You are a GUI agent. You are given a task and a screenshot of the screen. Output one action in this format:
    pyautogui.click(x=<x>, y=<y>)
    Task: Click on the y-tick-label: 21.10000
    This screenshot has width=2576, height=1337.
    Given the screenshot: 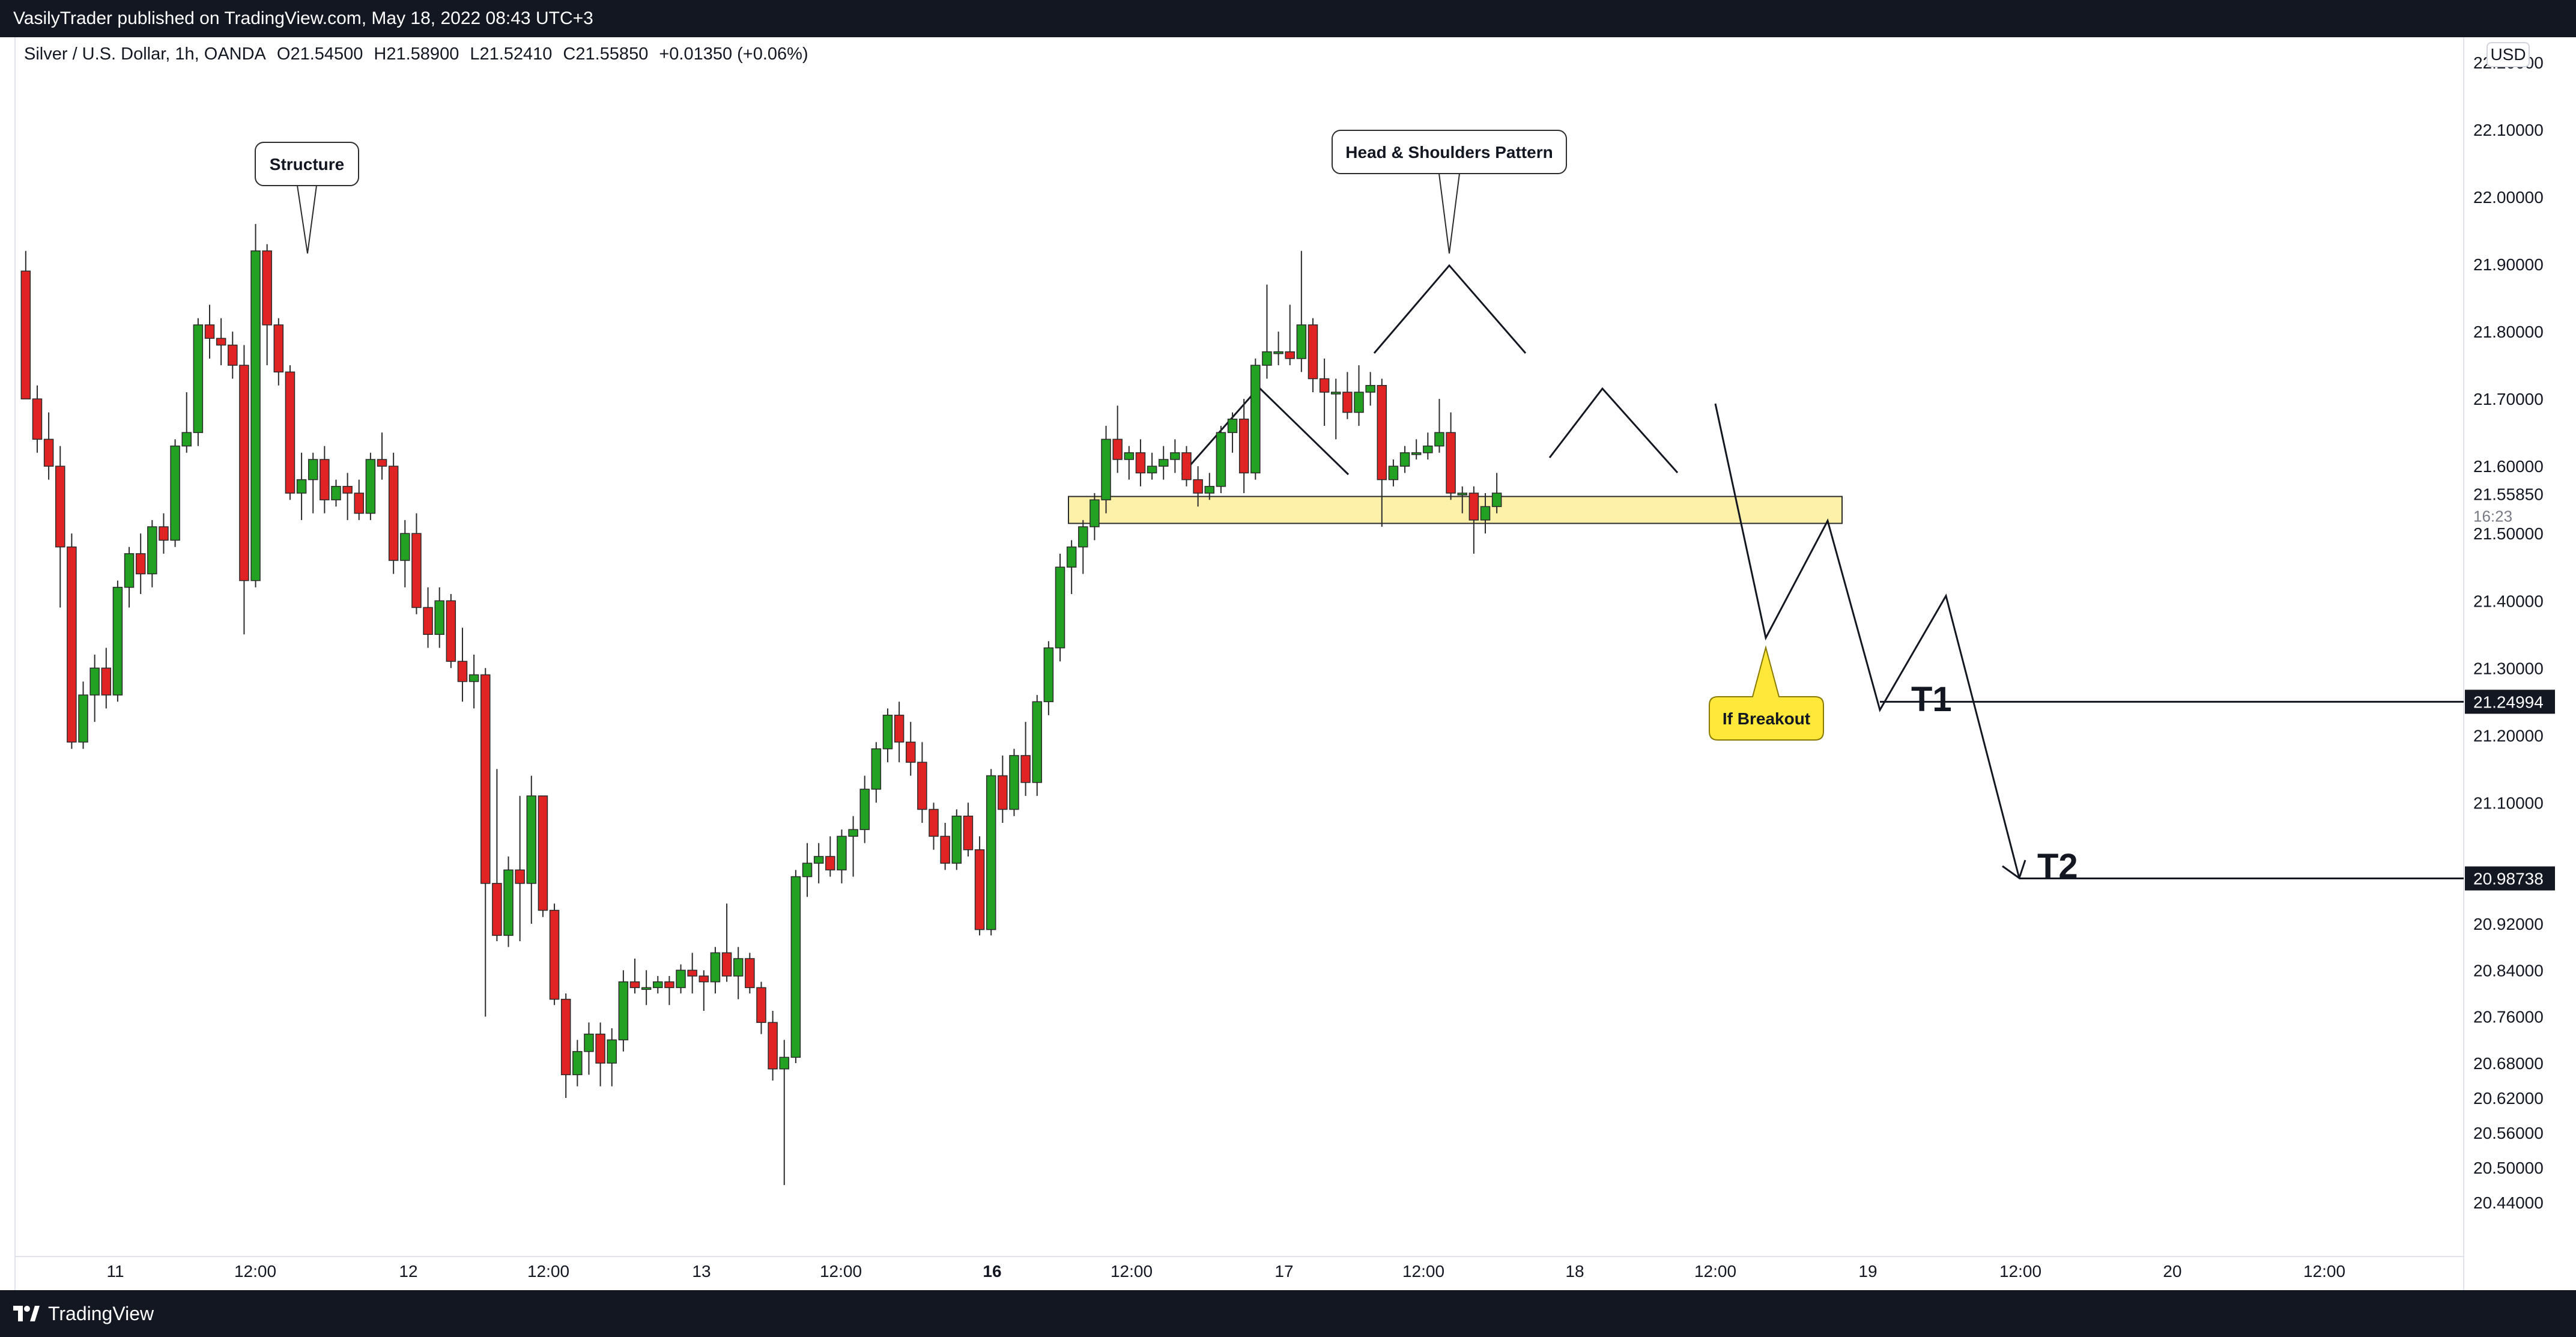 What is the action you would take?
    pyautogui.click(x=2508, y=802)
    